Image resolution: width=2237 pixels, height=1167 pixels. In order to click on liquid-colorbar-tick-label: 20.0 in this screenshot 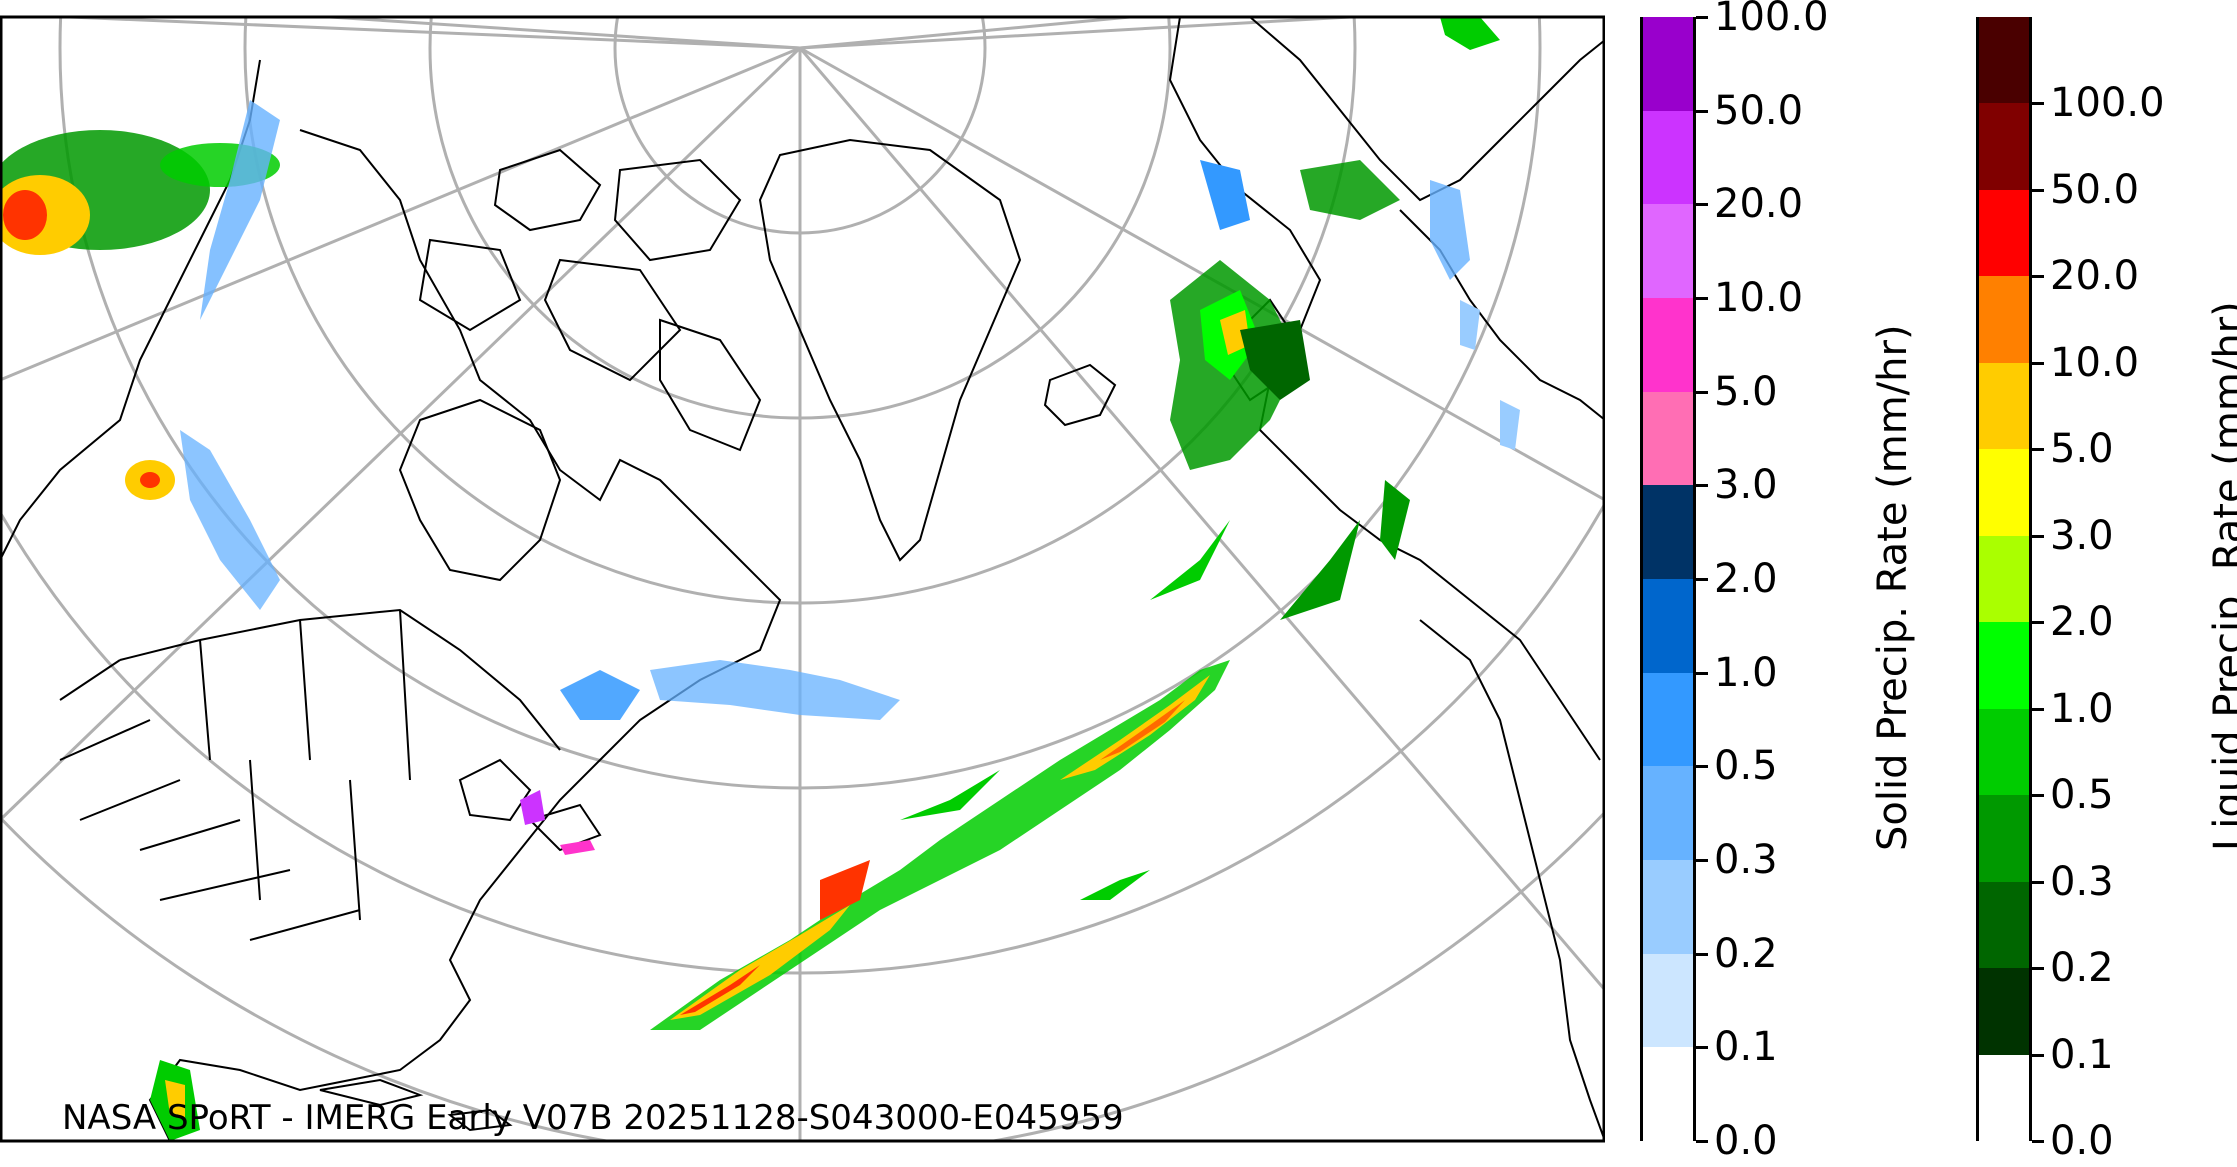, I will do `click(2095, 276)`.